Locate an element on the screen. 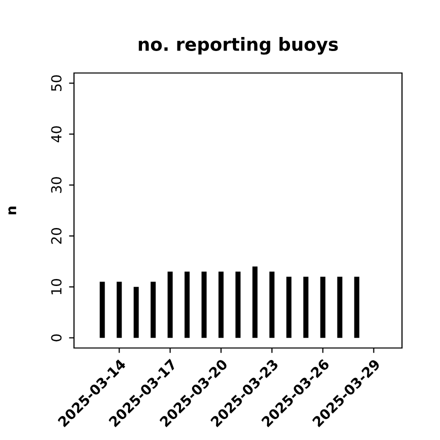  y-tick-label: 30 is located at coordinates (56, 185).